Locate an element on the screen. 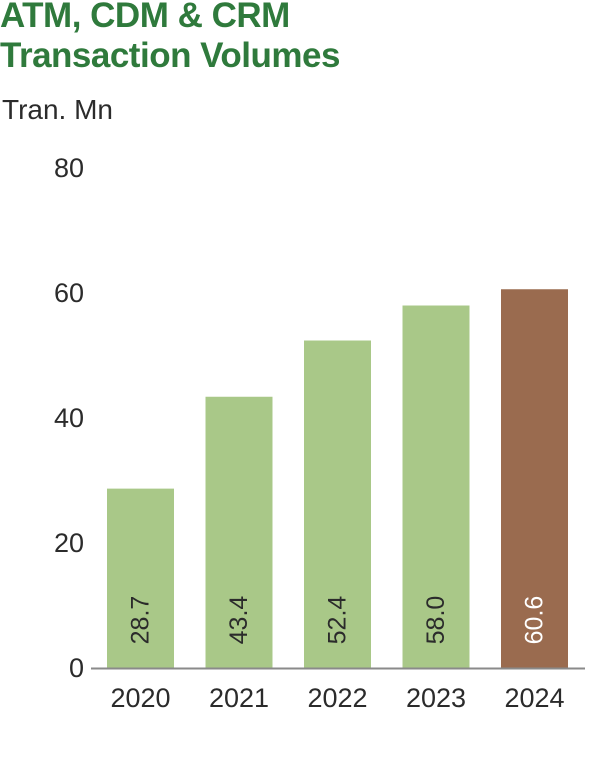  x-tick-label: 2024 is located at coordinates (534, 698).